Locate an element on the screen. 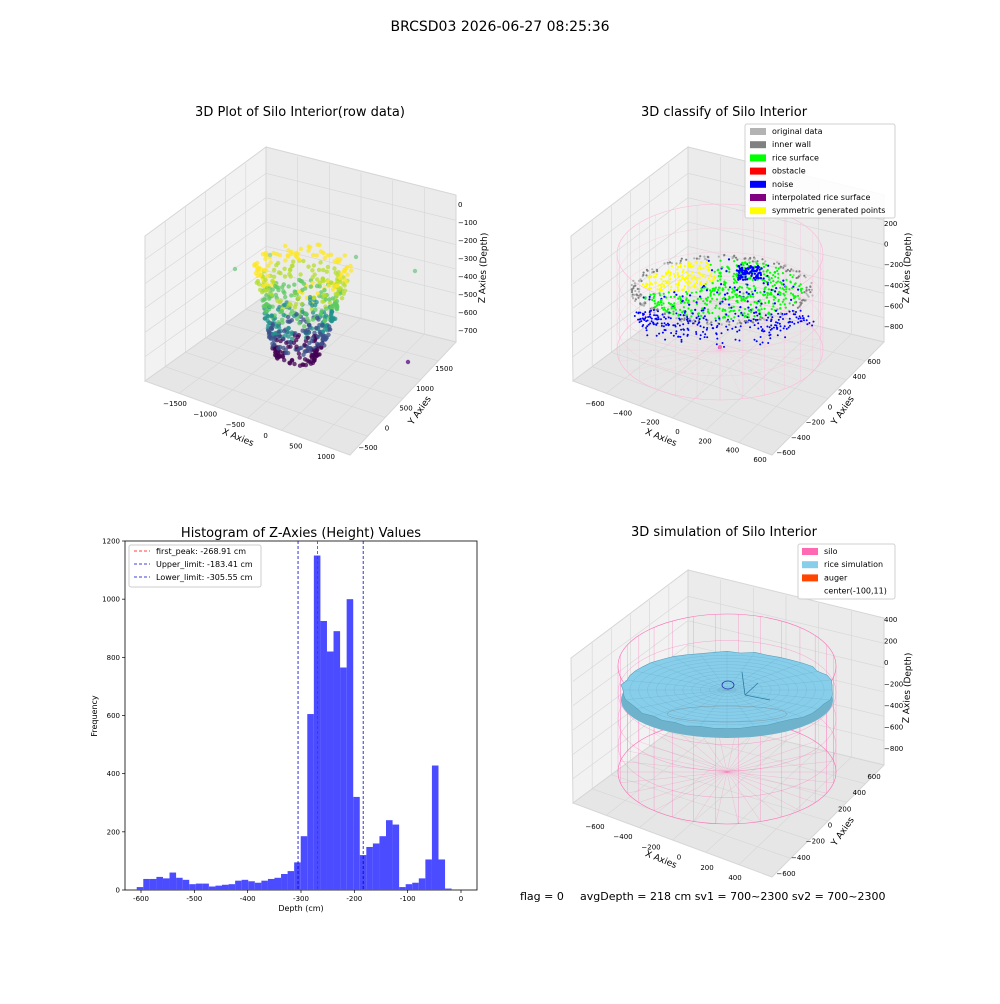 The image size is (1000, 1004). panel3-ylabel: Frequency is located at coordinates (94, 716).